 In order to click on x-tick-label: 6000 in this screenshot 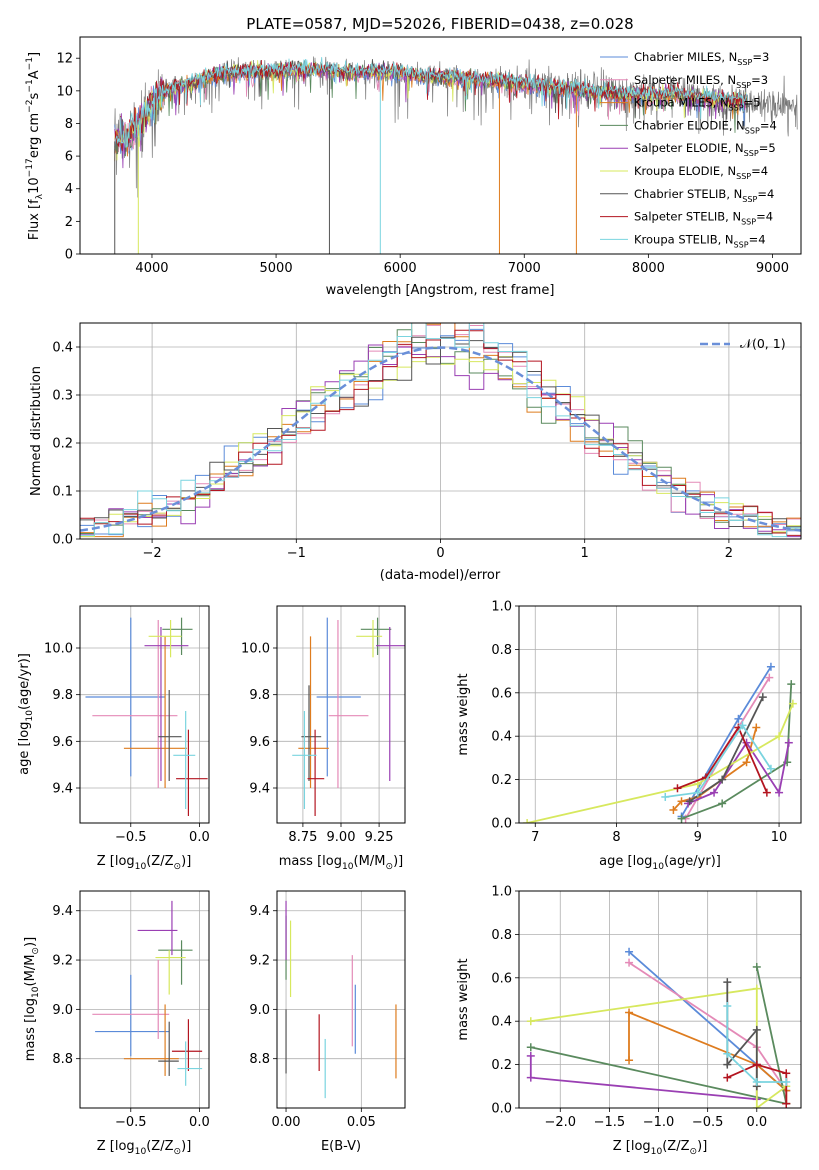, I will do `click(400, 268)`.